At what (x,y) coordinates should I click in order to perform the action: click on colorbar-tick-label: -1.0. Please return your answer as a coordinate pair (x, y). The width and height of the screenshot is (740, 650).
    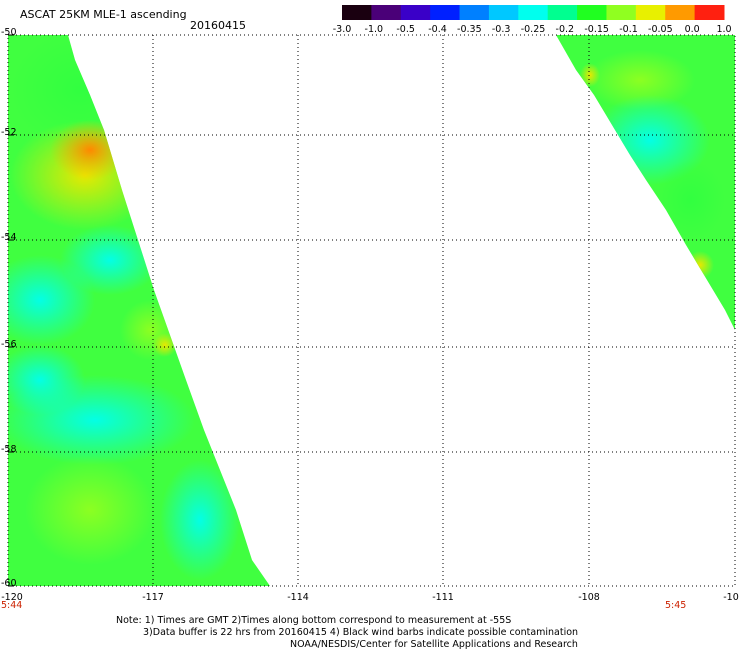
    Looking at the image, I should click on (374, 29).